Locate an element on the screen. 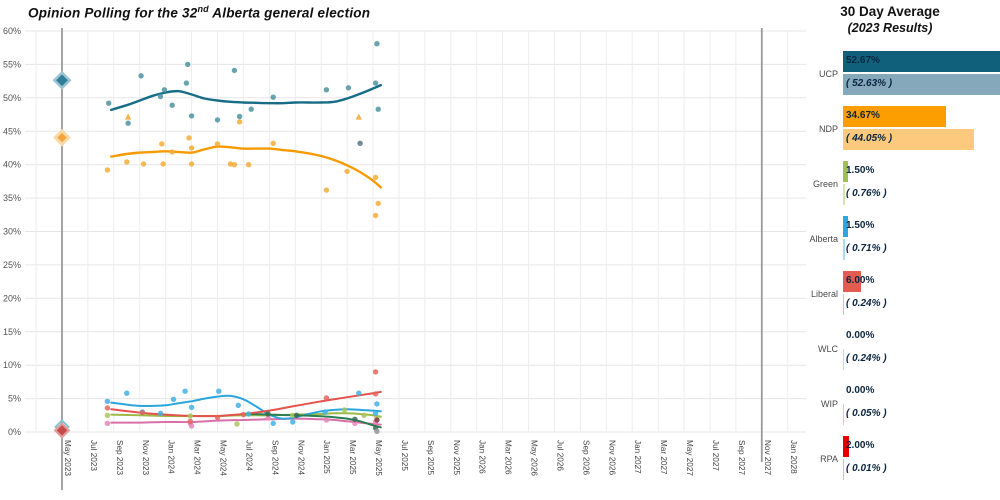  party-bar-group: UCP 52.67% ( 52.63% ) is located at coordinates (900, 77).